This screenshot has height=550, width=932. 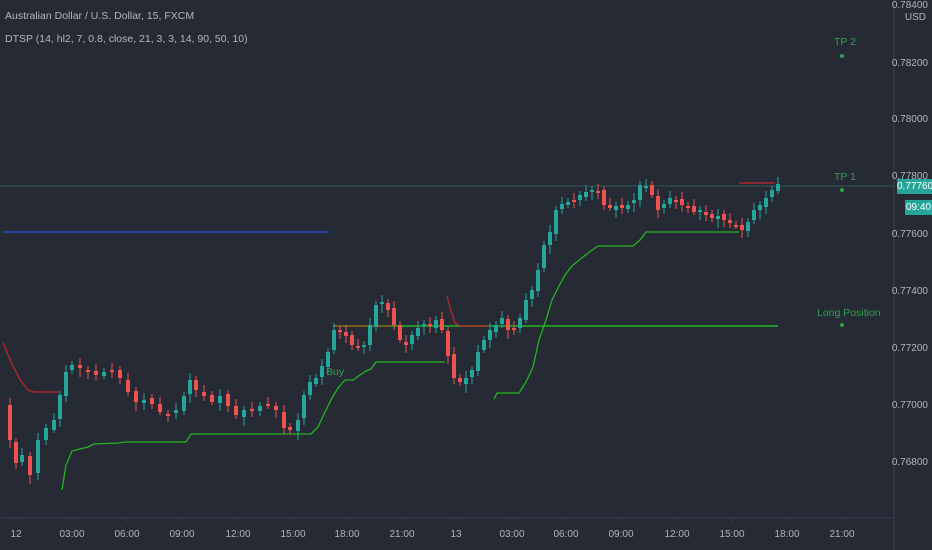 What do you see at coordinates (842, 190) in the screenshot?
I see `tp1-marker` at bounding box center [842, 190].